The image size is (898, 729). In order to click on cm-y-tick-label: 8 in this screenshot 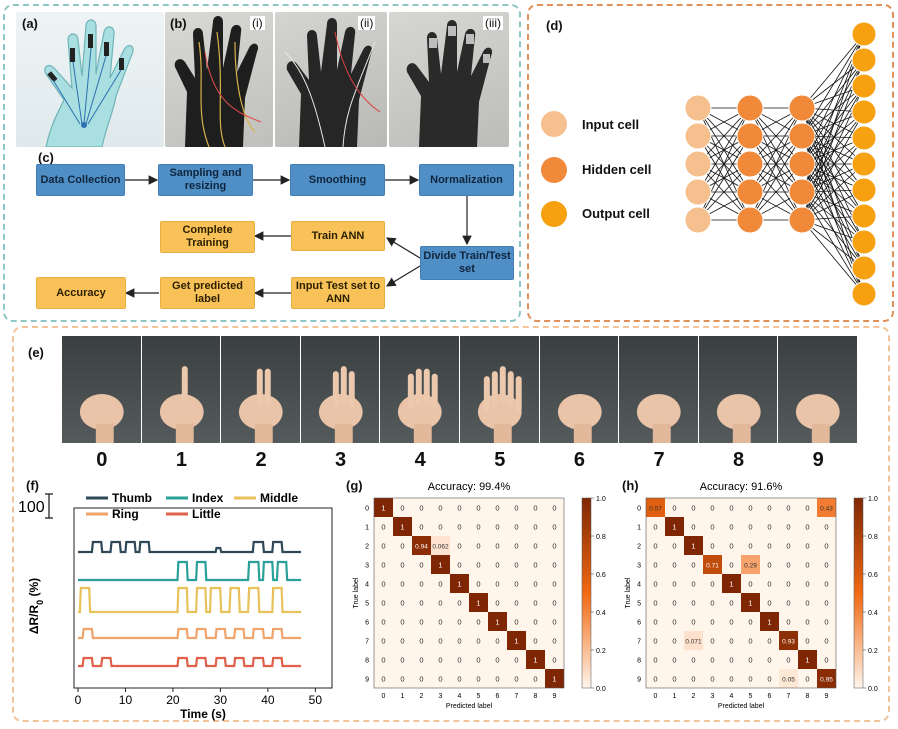, I will do `click(367, 661)`.